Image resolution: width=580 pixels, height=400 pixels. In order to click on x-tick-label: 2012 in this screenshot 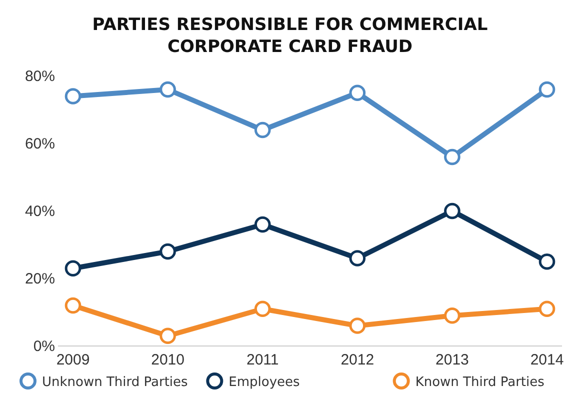, I will do `click(357, 360)`.